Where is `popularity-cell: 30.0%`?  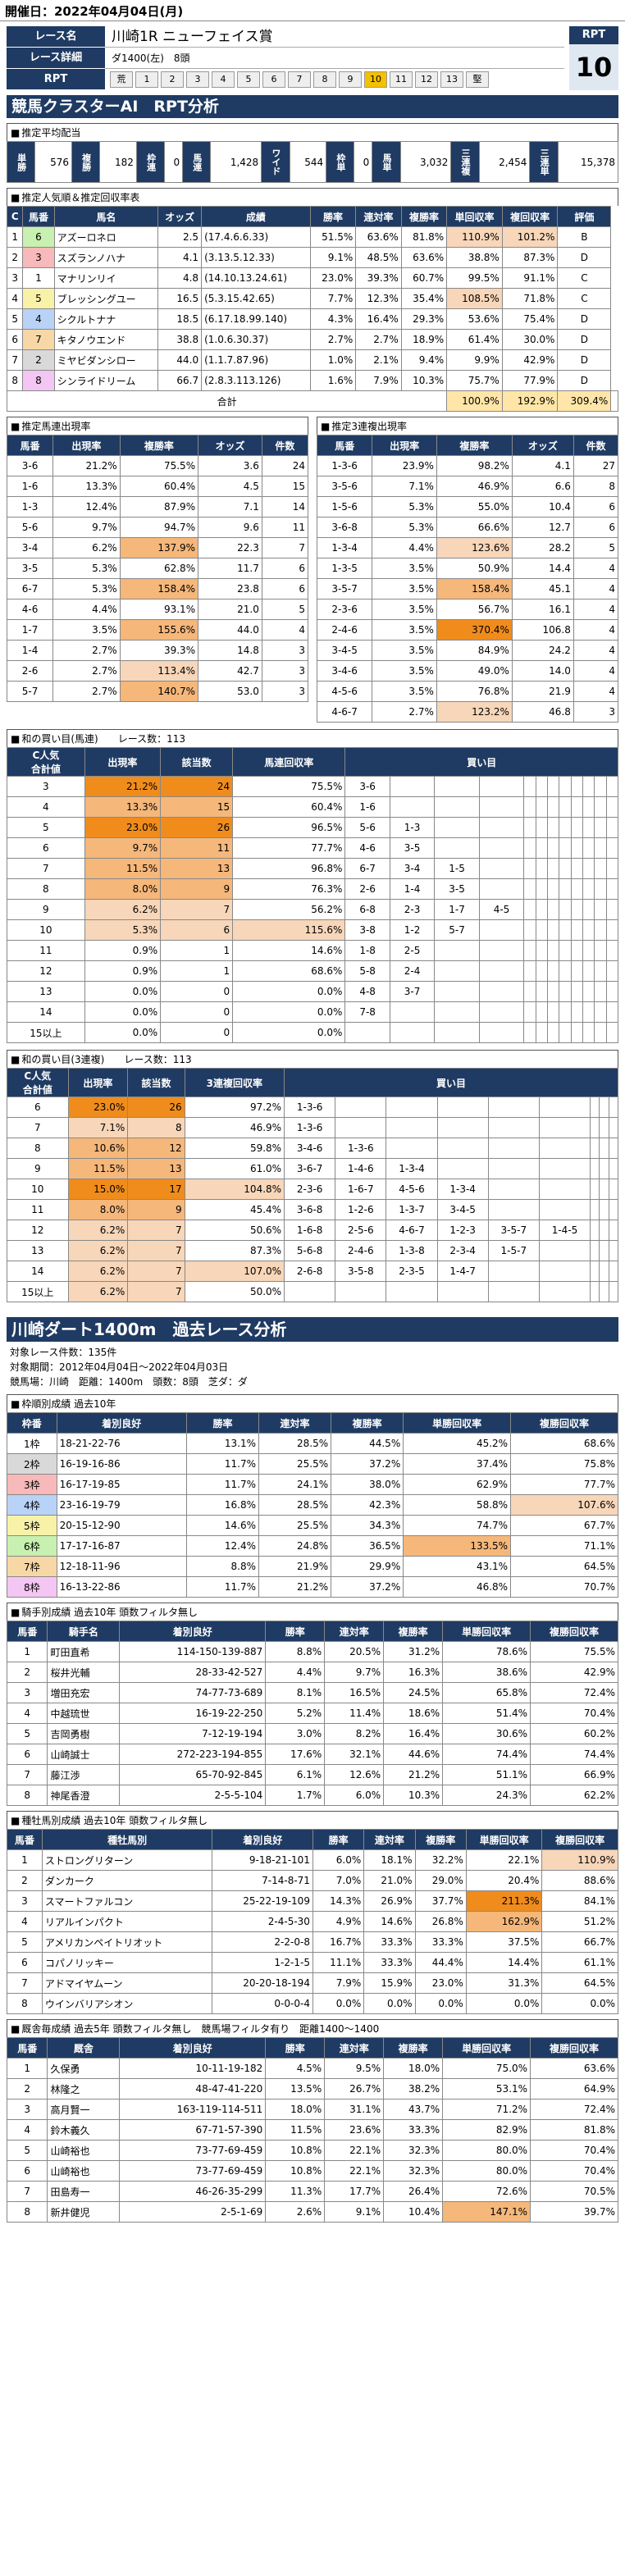 popularity-cell: 30.0% is located at coordinates (530, 339).